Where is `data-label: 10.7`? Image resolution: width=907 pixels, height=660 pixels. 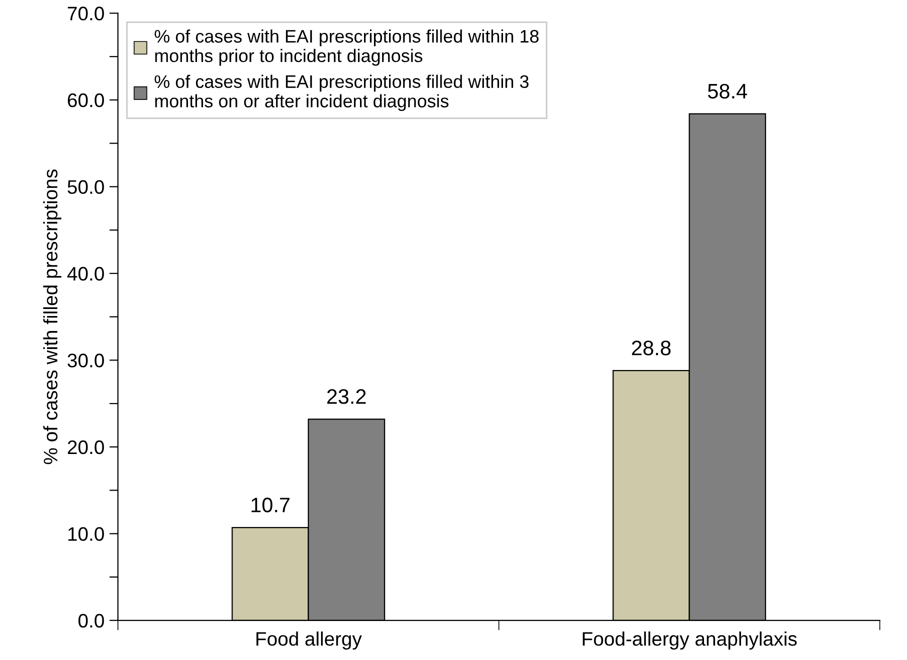 data-label: 10.7 is located at coordinates (271, 505).